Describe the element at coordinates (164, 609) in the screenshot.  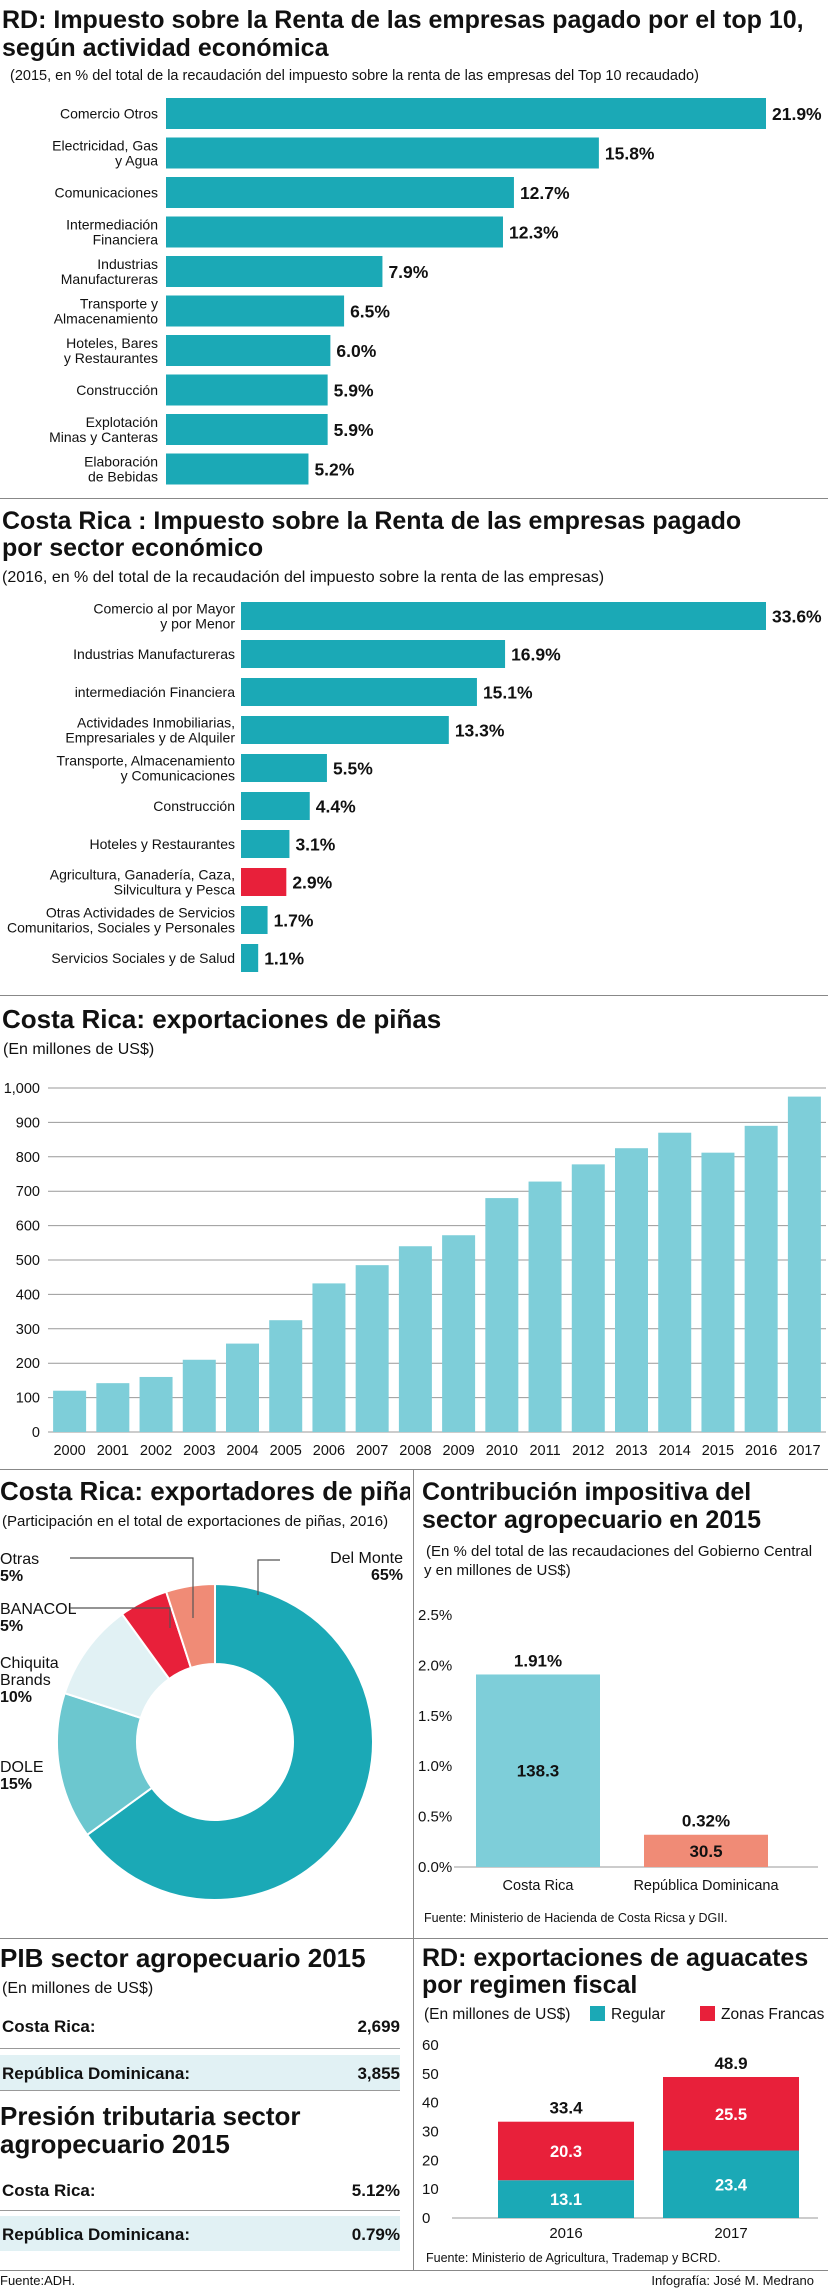
I see `category-label: Comercio al por Mayor` at that location.